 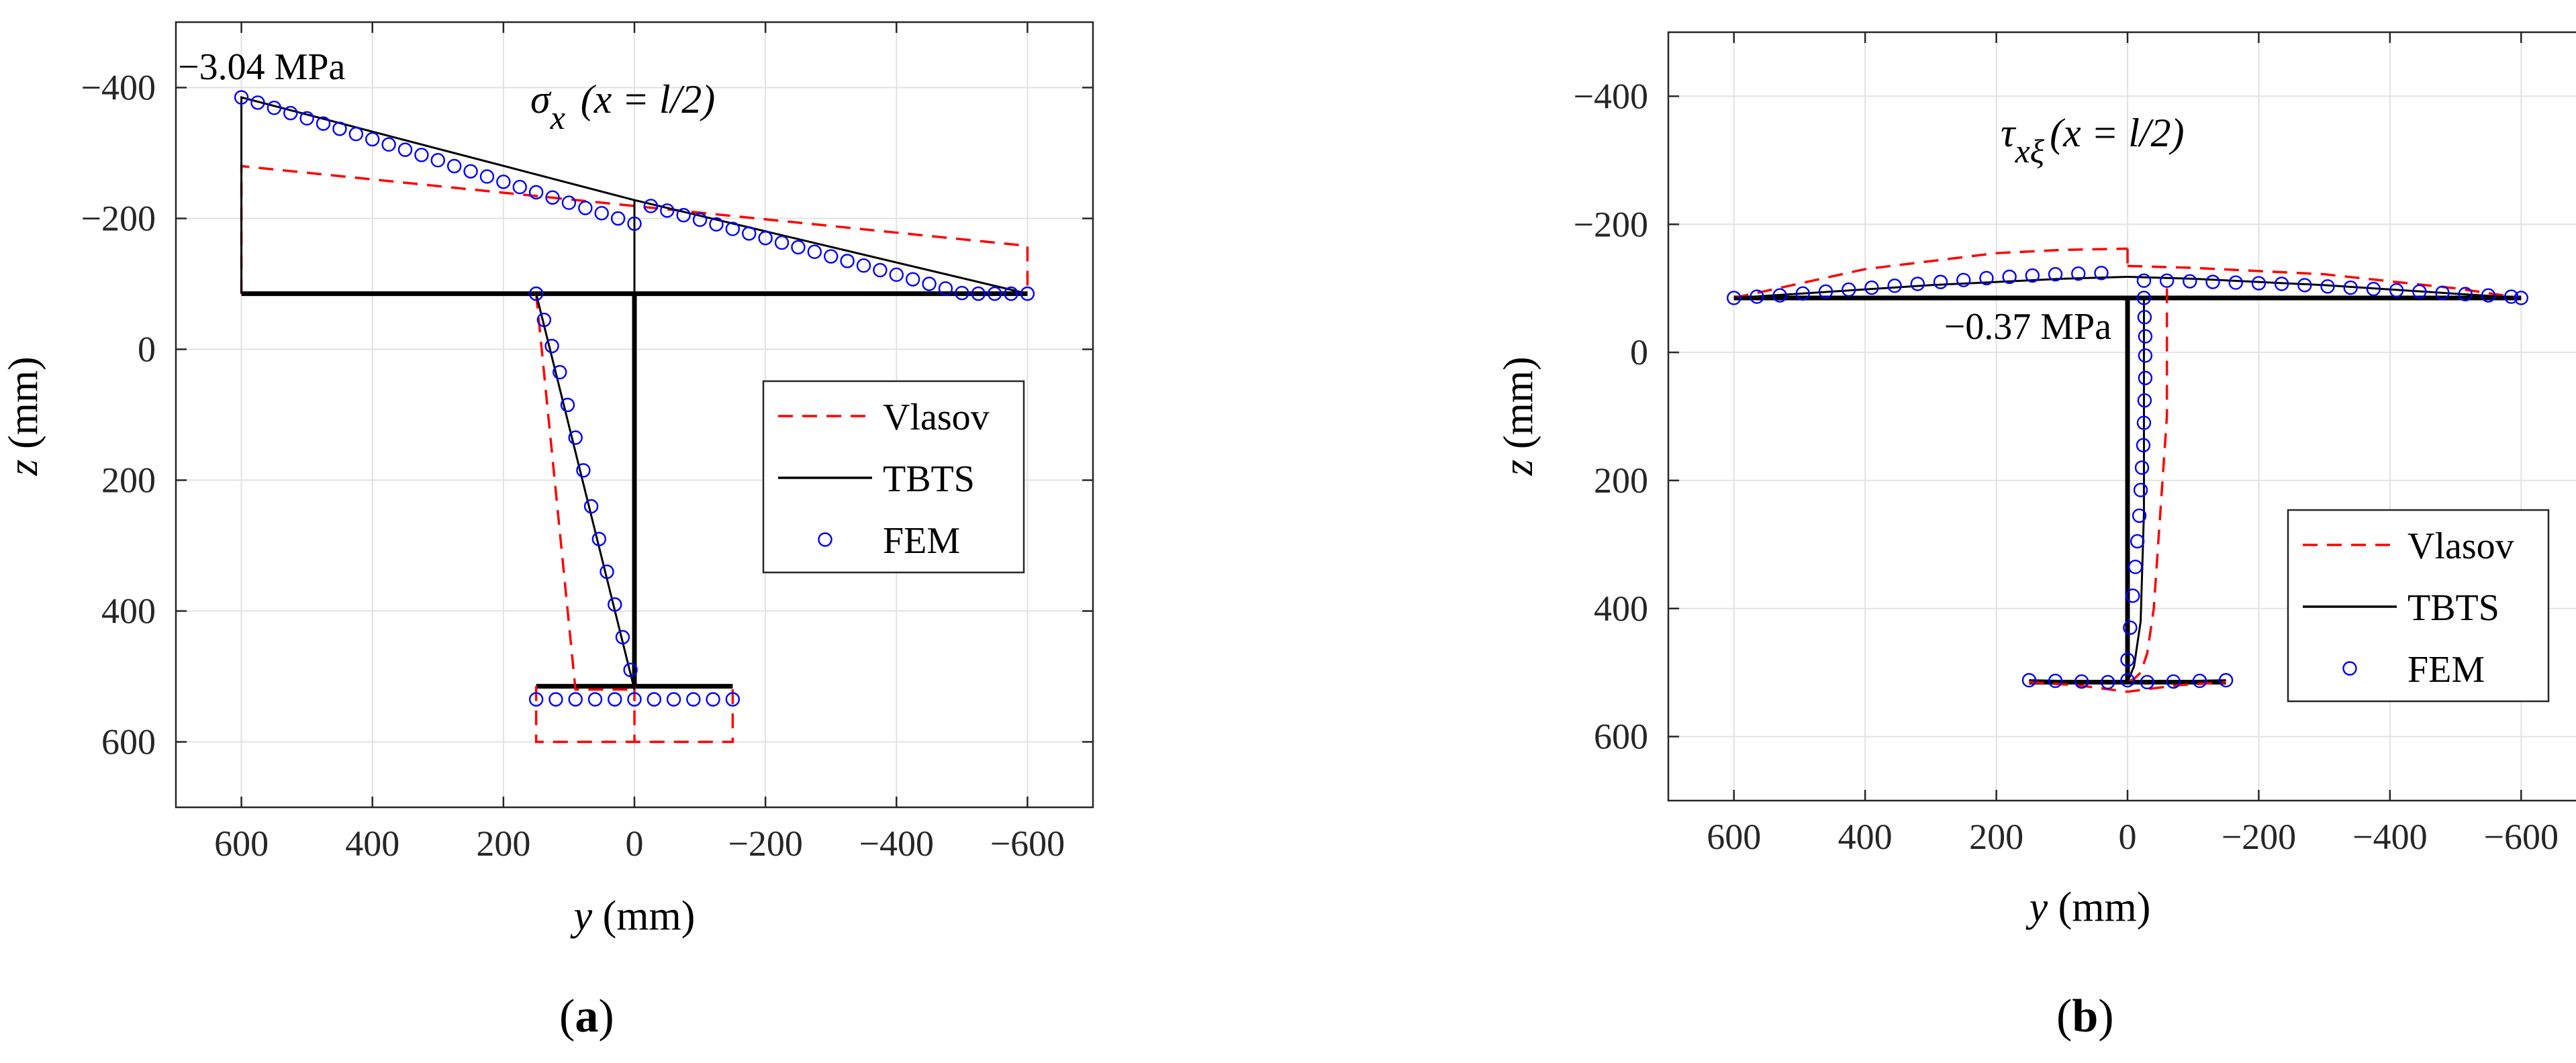 I want to click on x-tick-label: 200, so click(x=503, y=843).